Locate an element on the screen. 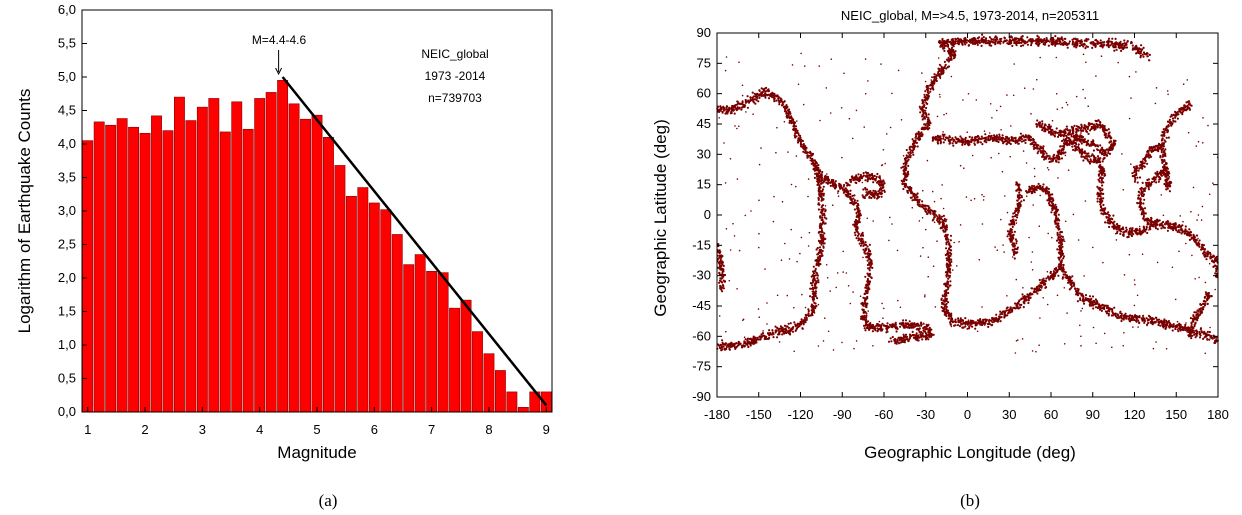 Image resolution: width=1242 pixels, height=515 pixels. x-tick-label: -90 is located at coordinates (842, 414).